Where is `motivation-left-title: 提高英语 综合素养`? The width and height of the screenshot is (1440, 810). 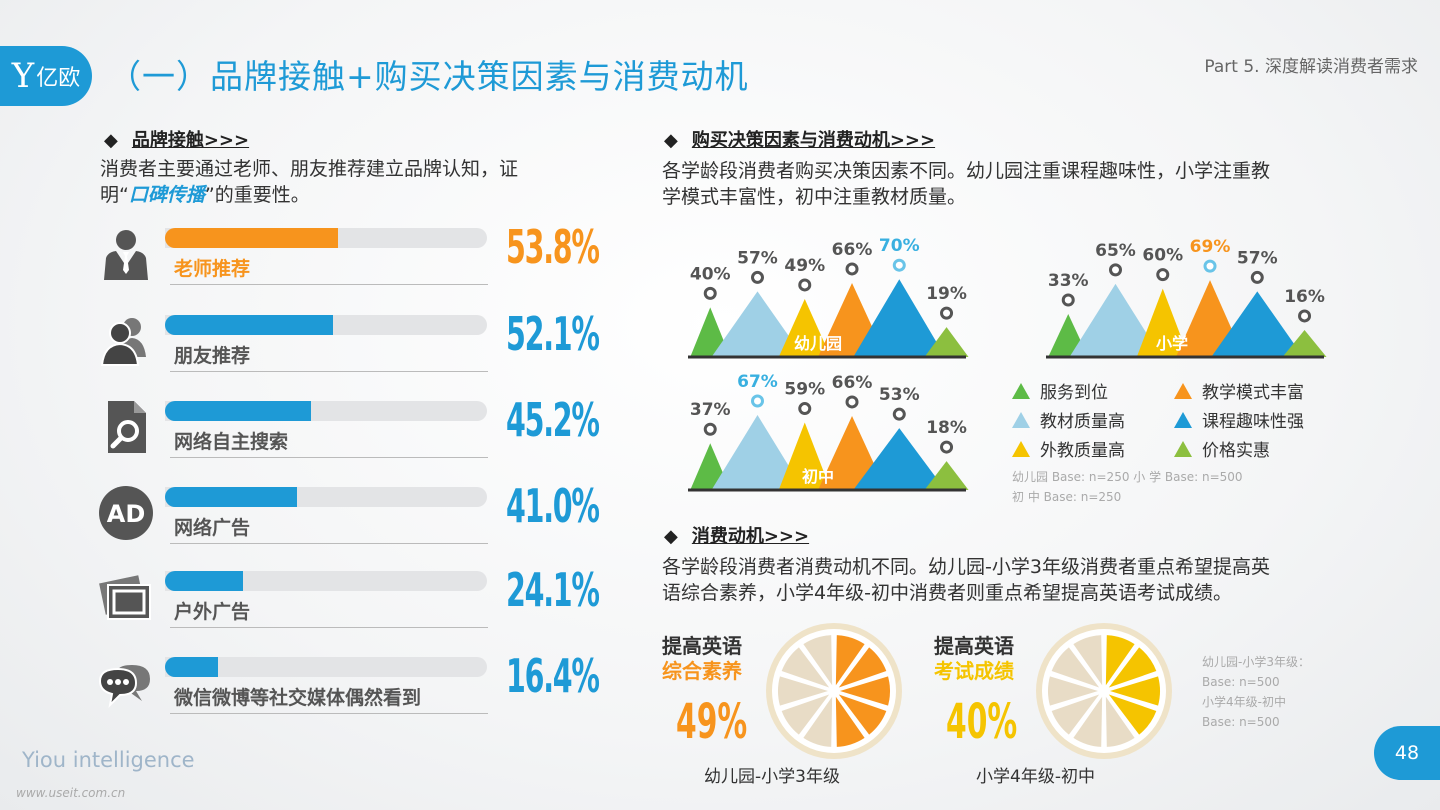
motivation-left-title: 提高英语 综合素养 is located at coordinates (702, 658).